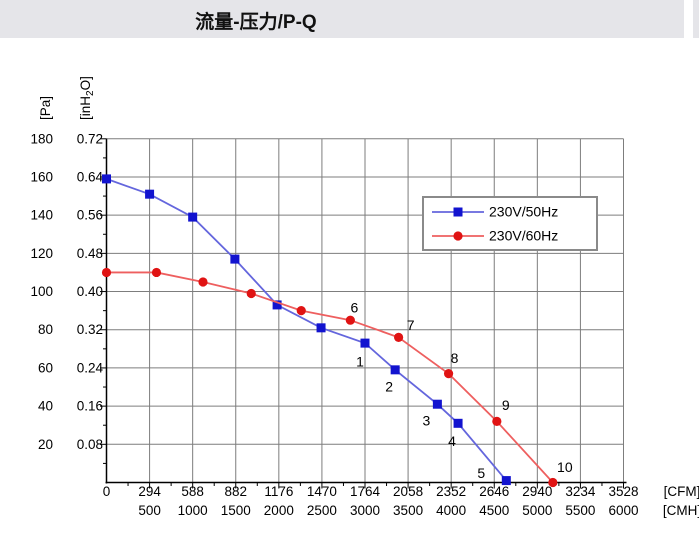 Image resolution: width=699 pixels, height=538 pixels. I want to click on x-tick-label-cfm: 882, so click(235, 491).